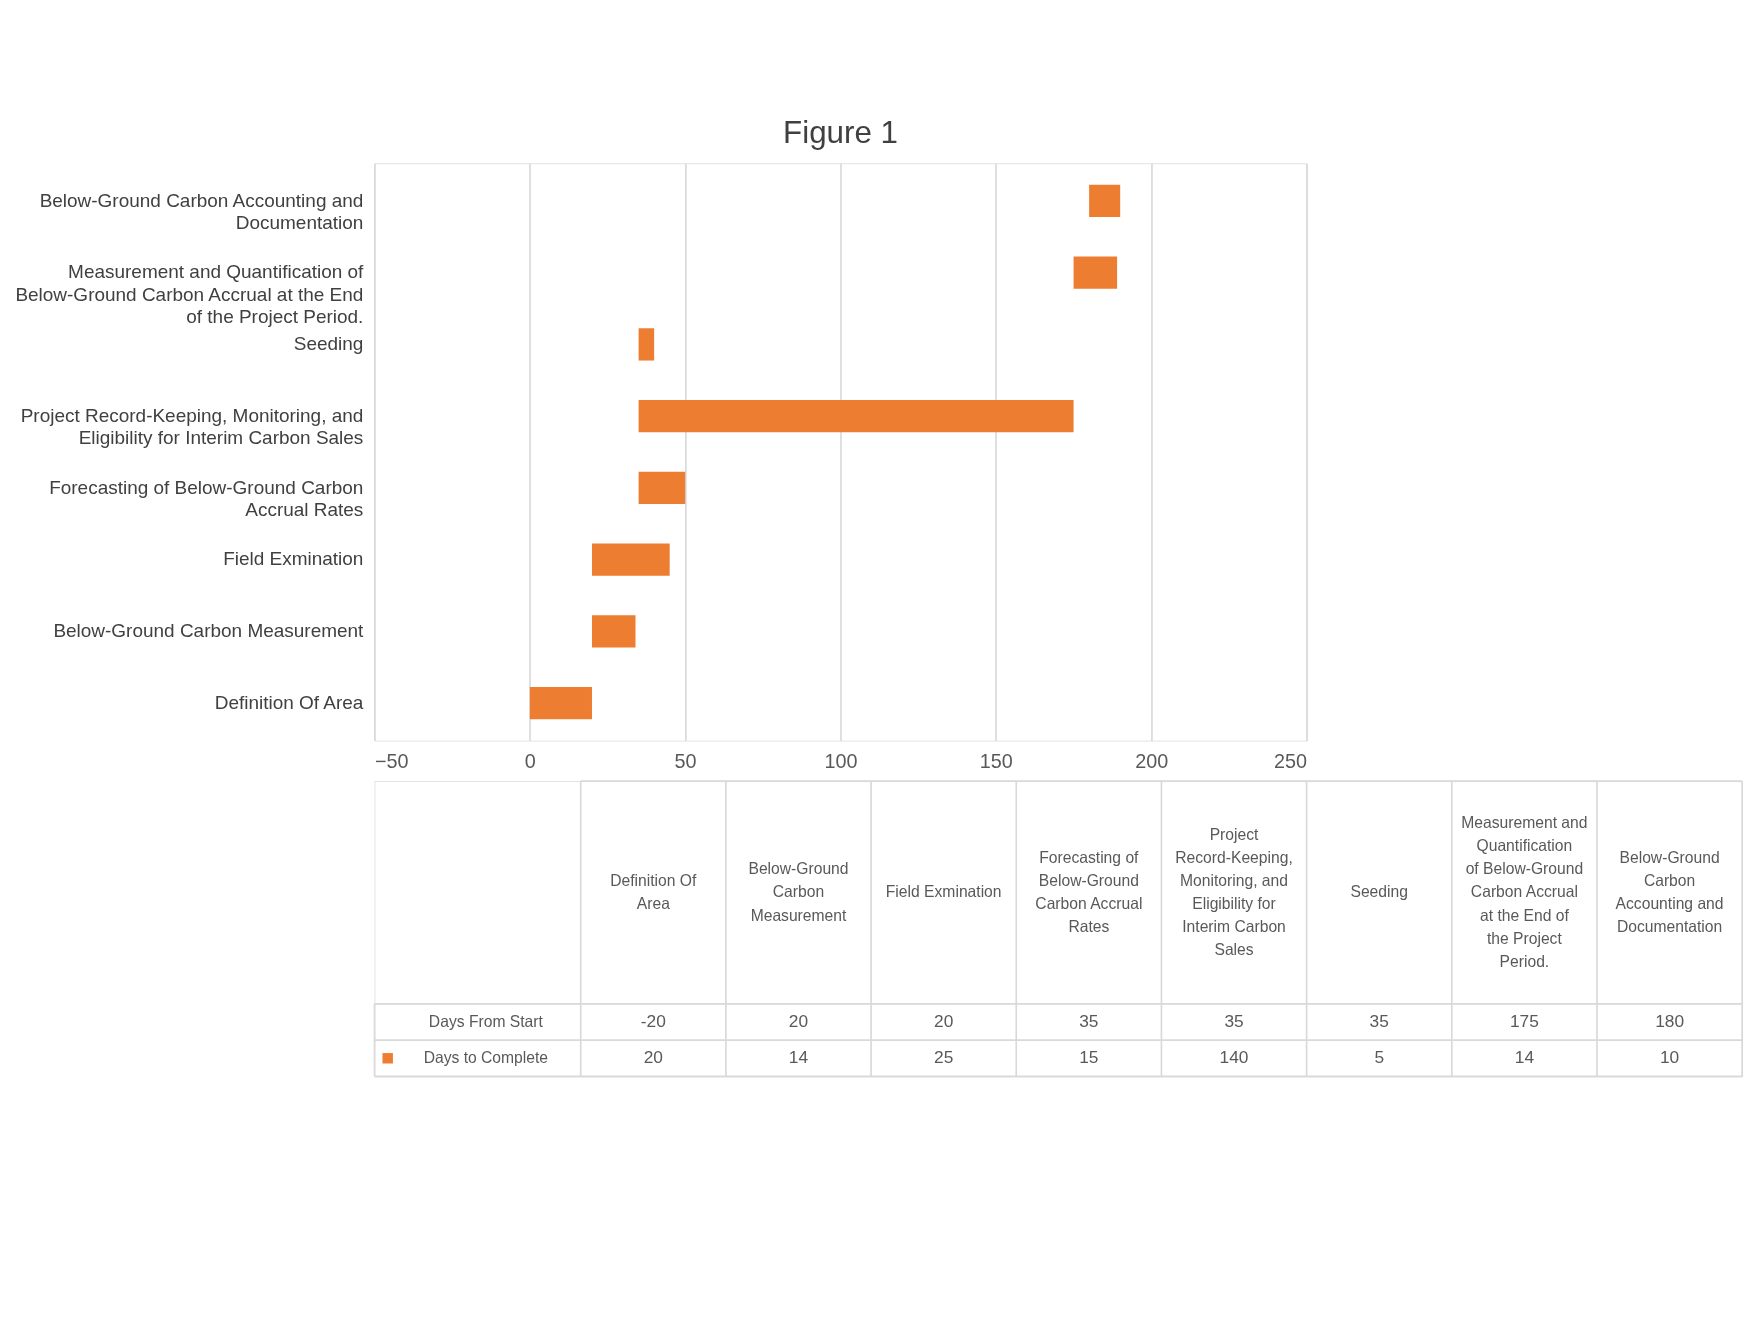  I want to click on y-tick-label: Below-Ground Carbon Accounting and Documentation, so click(201, 211).